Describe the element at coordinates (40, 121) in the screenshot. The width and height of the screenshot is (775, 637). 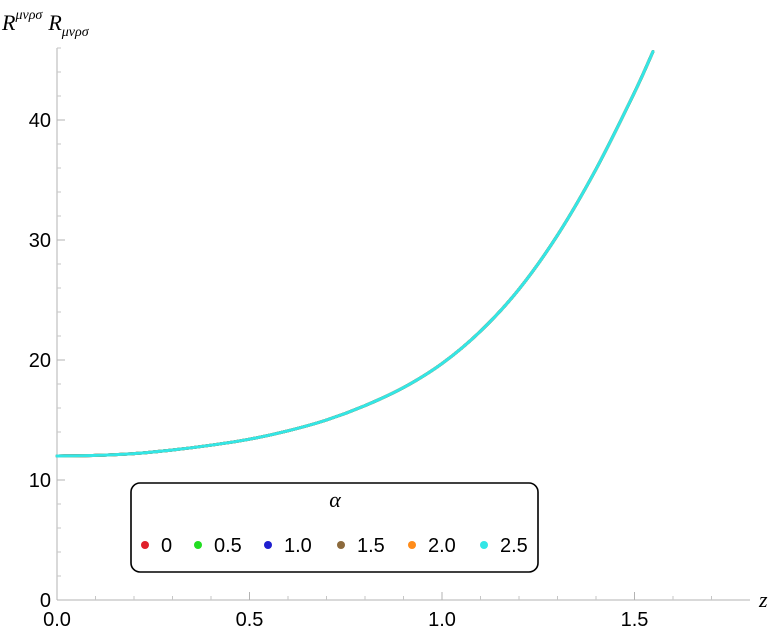
I see `y-tick-label: 40` at that location.